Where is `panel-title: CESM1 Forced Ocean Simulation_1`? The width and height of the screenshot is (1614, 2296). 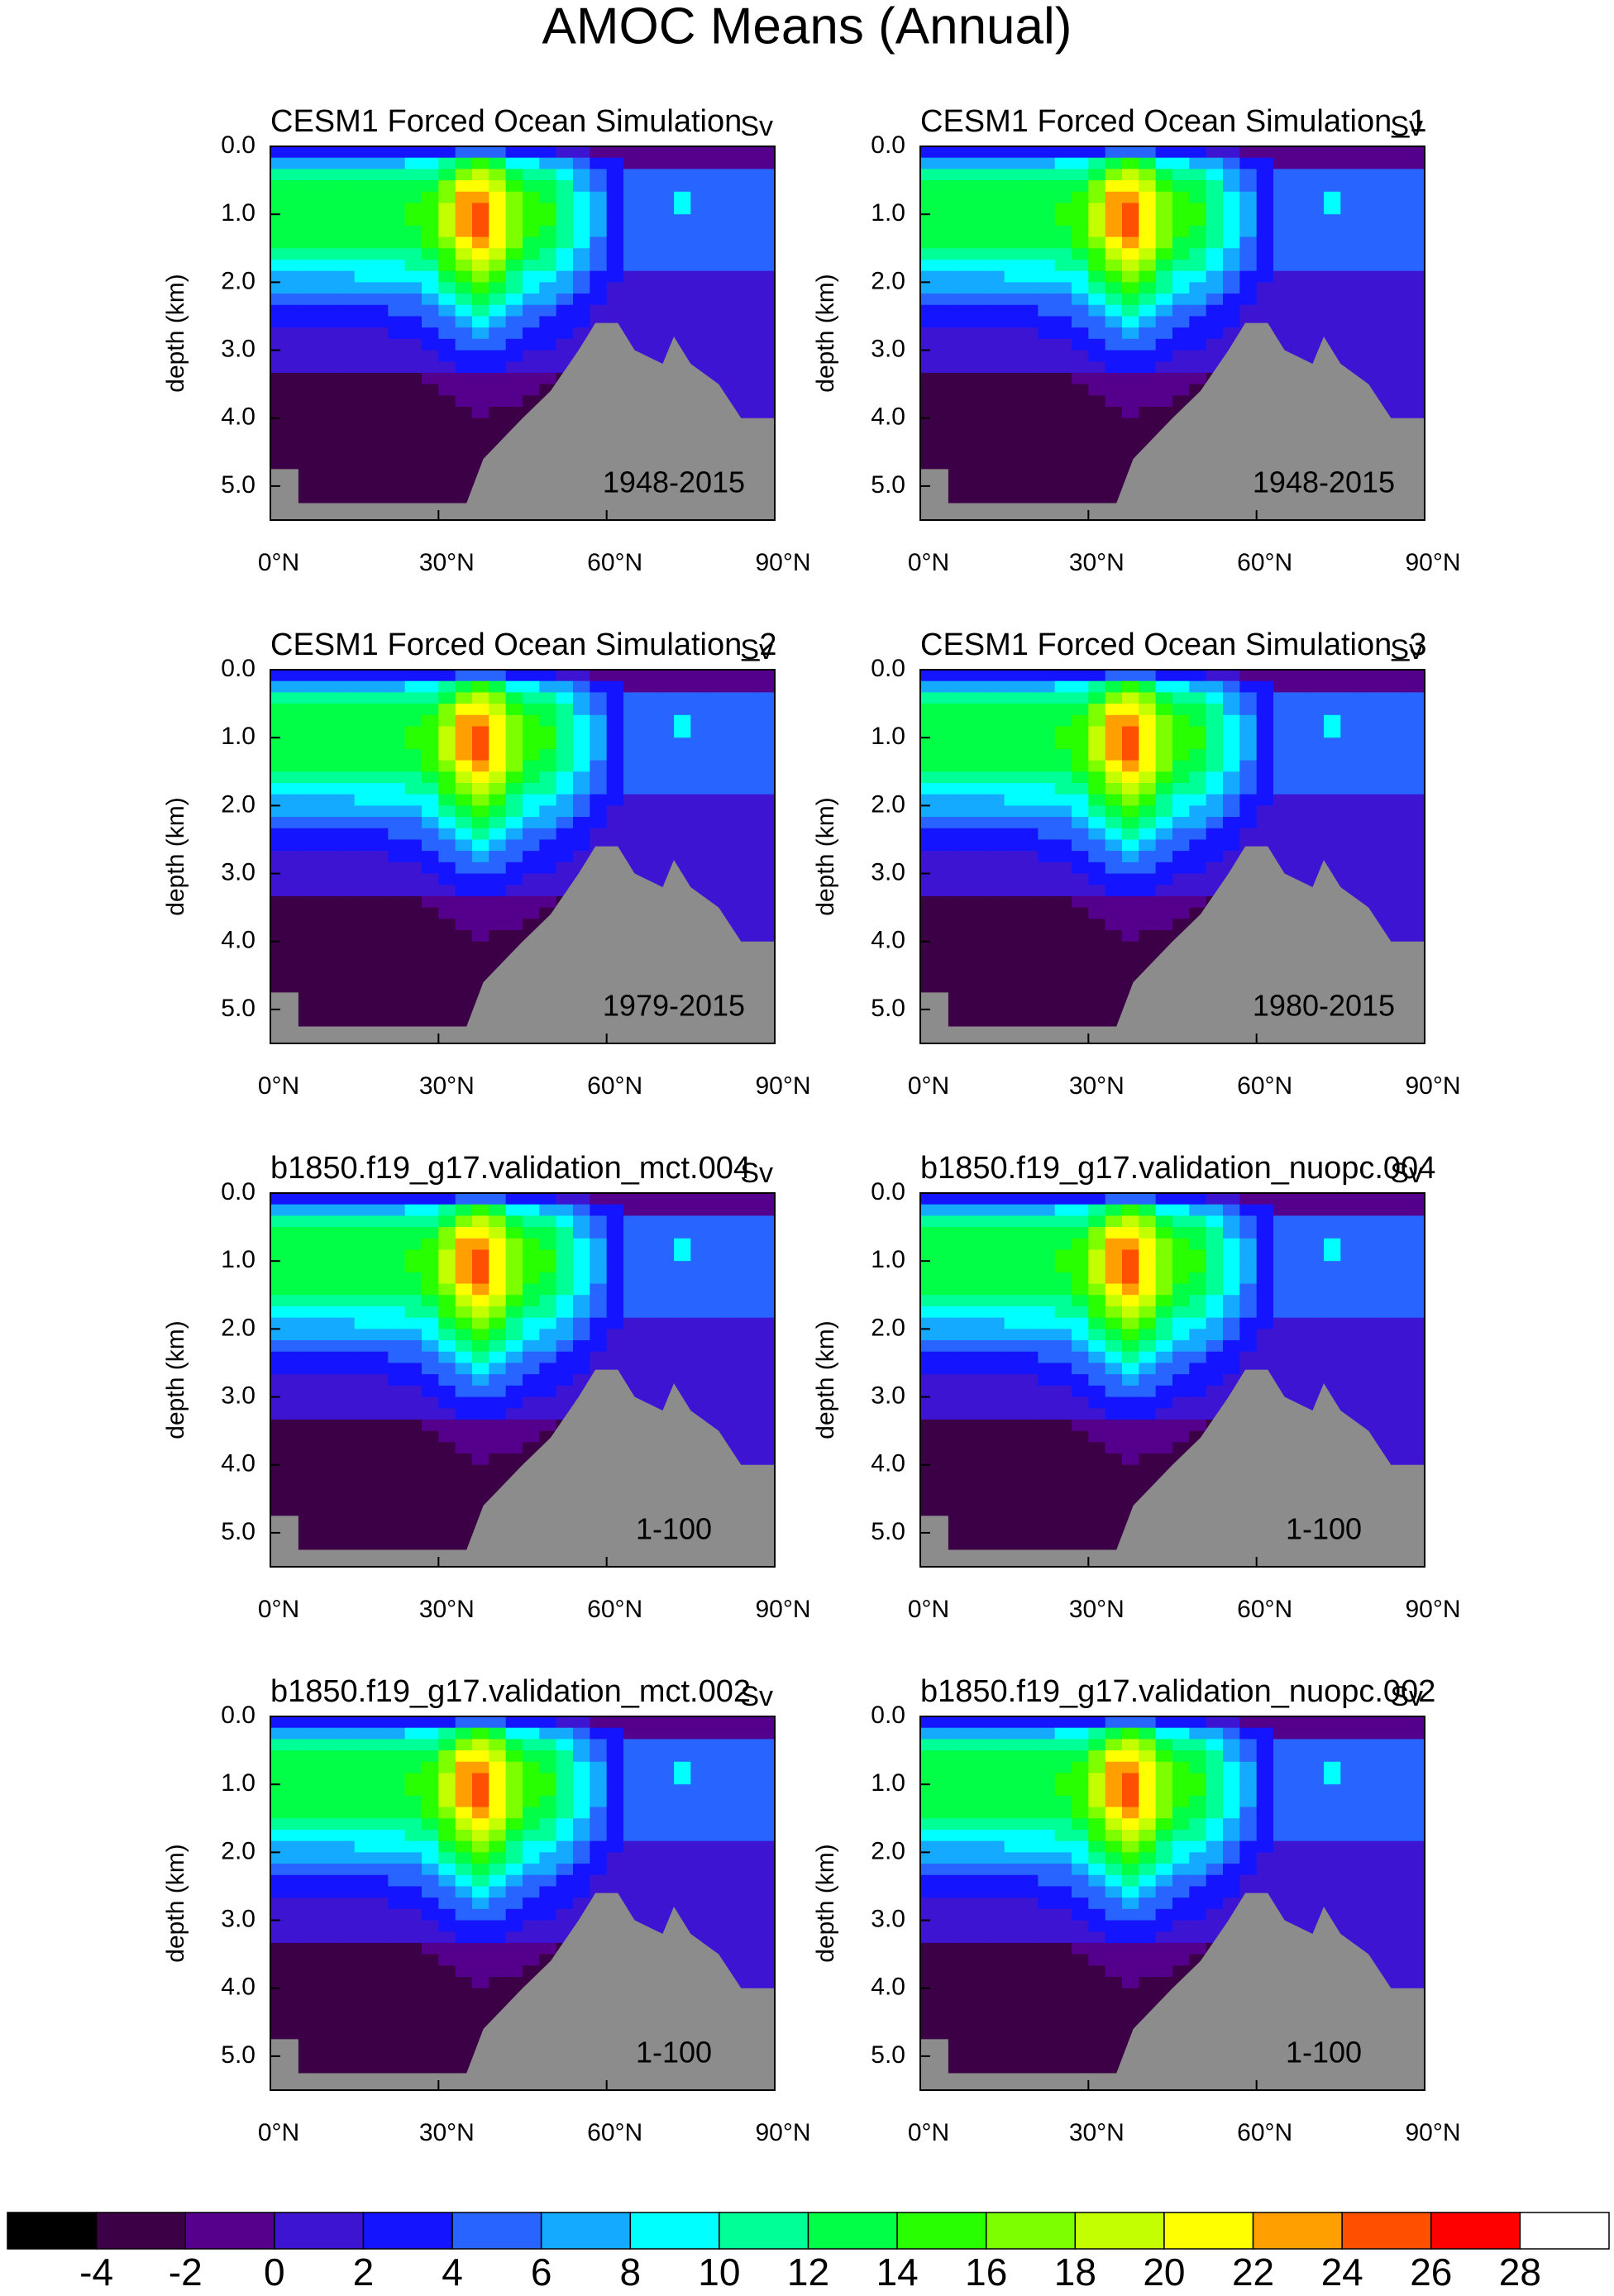
panel-title: CESM1 Forced Ocean Simulation_1 is located at coordinates (1173, 121).